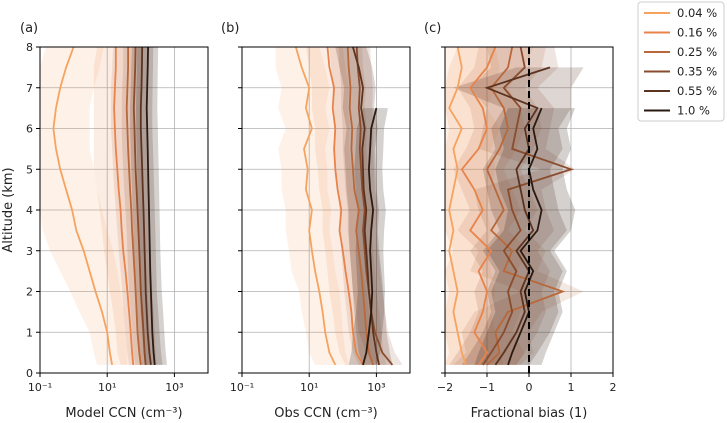 This screenshot has height=423, width=727. I want to click on y-axis-label: Altitude (km), so click(8, 209).